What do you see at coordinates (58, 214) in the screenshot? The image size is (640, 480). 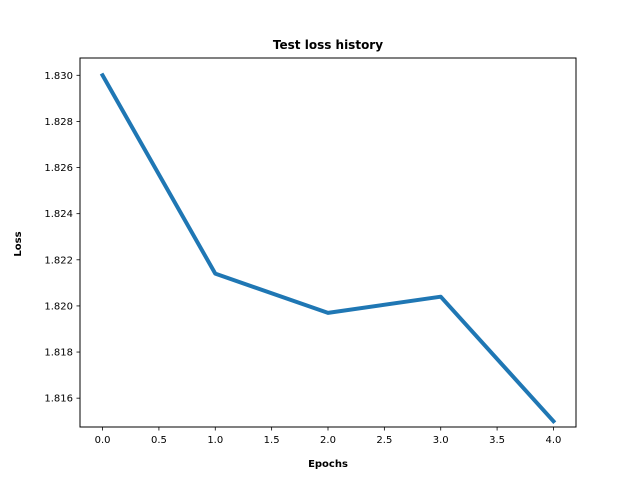 I see `y-tick-label: 1.824` at bounding box center [58, 214].